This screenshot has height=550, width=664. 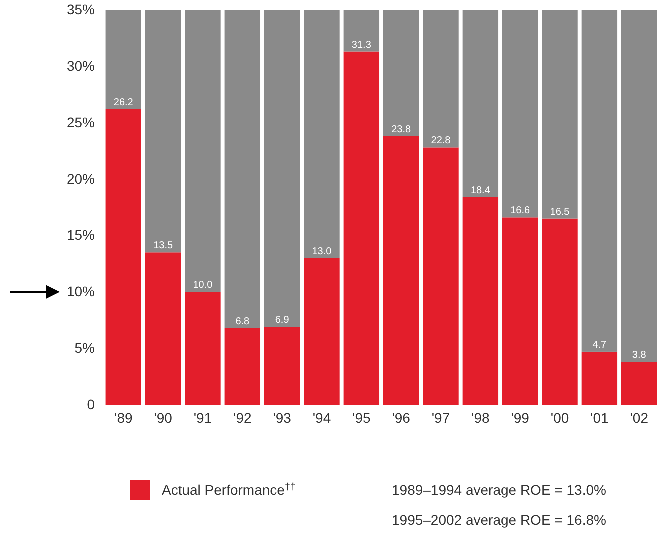 I want to click on data-label: 13.0, so click(x=322, y=252).